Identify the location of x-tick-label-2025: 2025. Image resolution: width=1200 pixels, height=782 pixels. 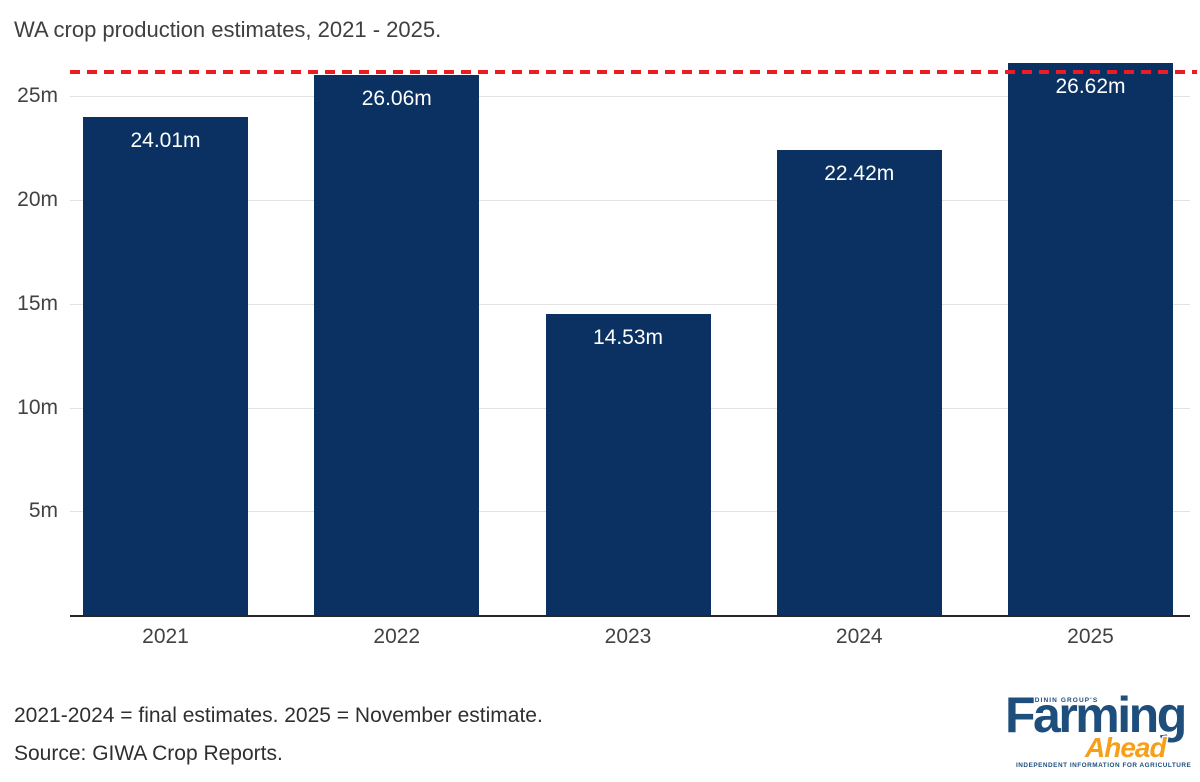
(1090, 636).